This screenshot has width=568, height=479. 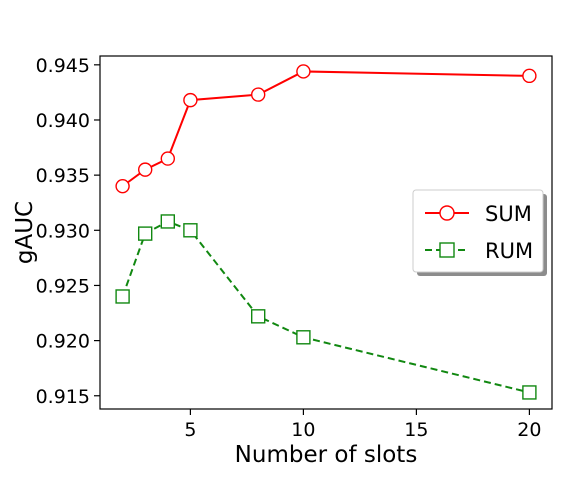 I want to click on legend-marker-sum, so click(x=447, y=213).